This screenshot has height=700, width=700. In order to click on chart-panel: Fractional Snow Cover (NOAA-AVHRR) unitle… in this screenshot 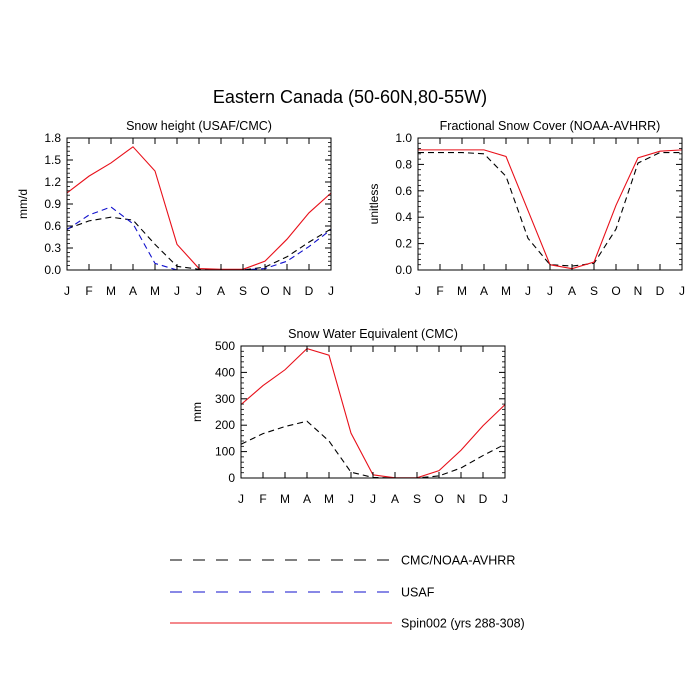, I will do `click(526, 208)`.